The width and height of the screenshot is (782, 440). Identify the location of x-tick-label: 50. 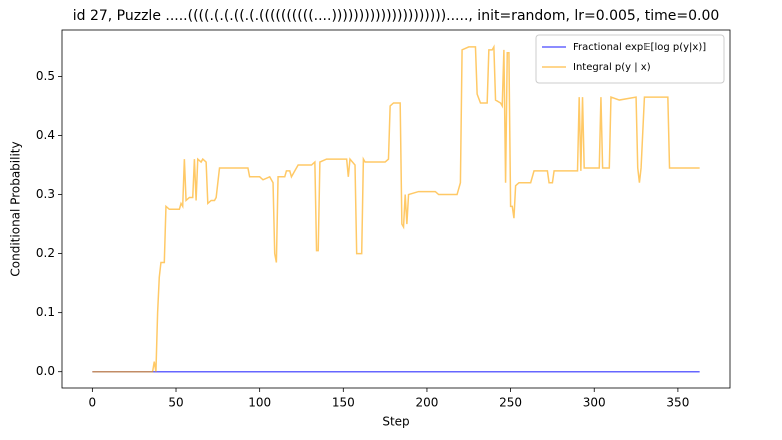
(175, 403).